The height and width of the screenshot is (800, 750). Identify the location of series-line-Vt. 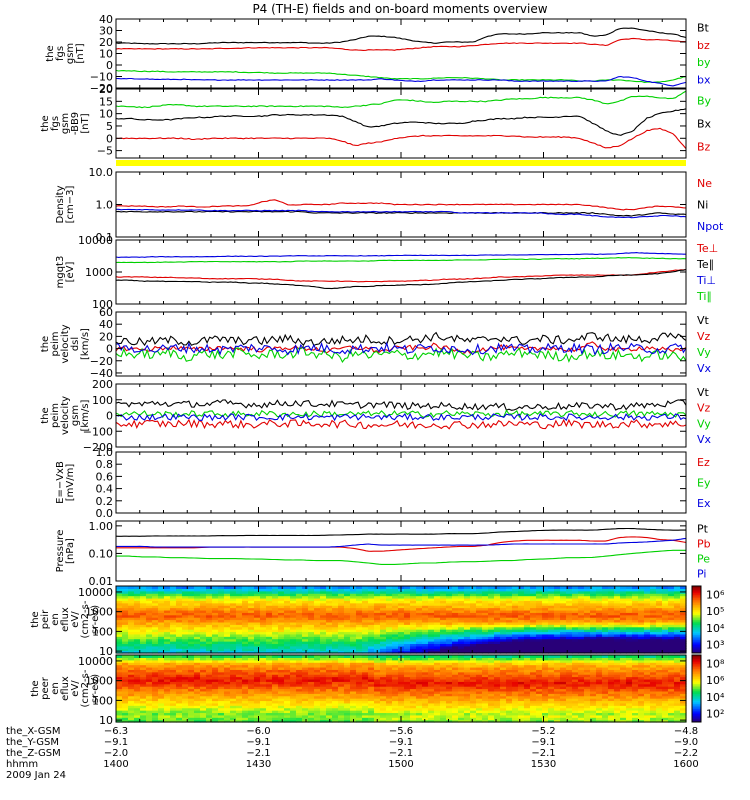
(401, 339).